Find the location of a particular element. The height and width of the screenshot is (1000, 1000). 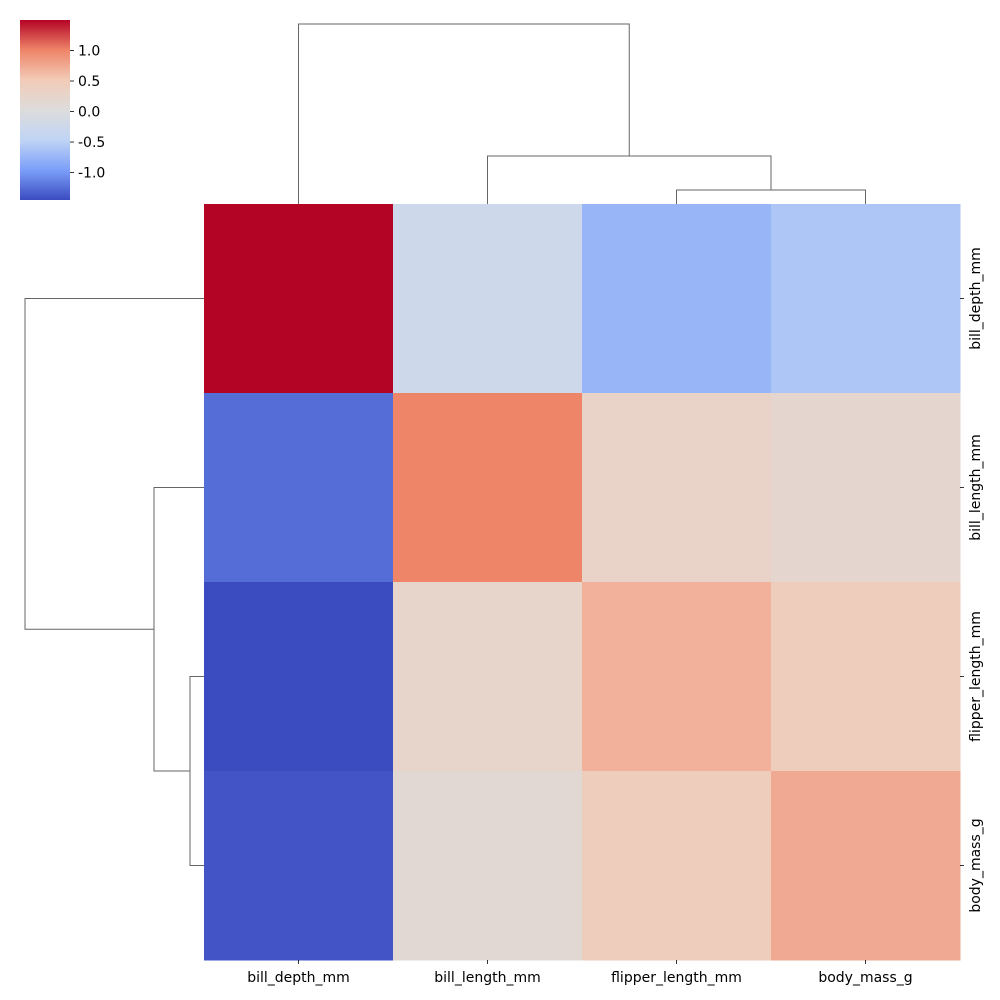

colorbar-tick-label: 0.5 is located at coordinates (89, 82).